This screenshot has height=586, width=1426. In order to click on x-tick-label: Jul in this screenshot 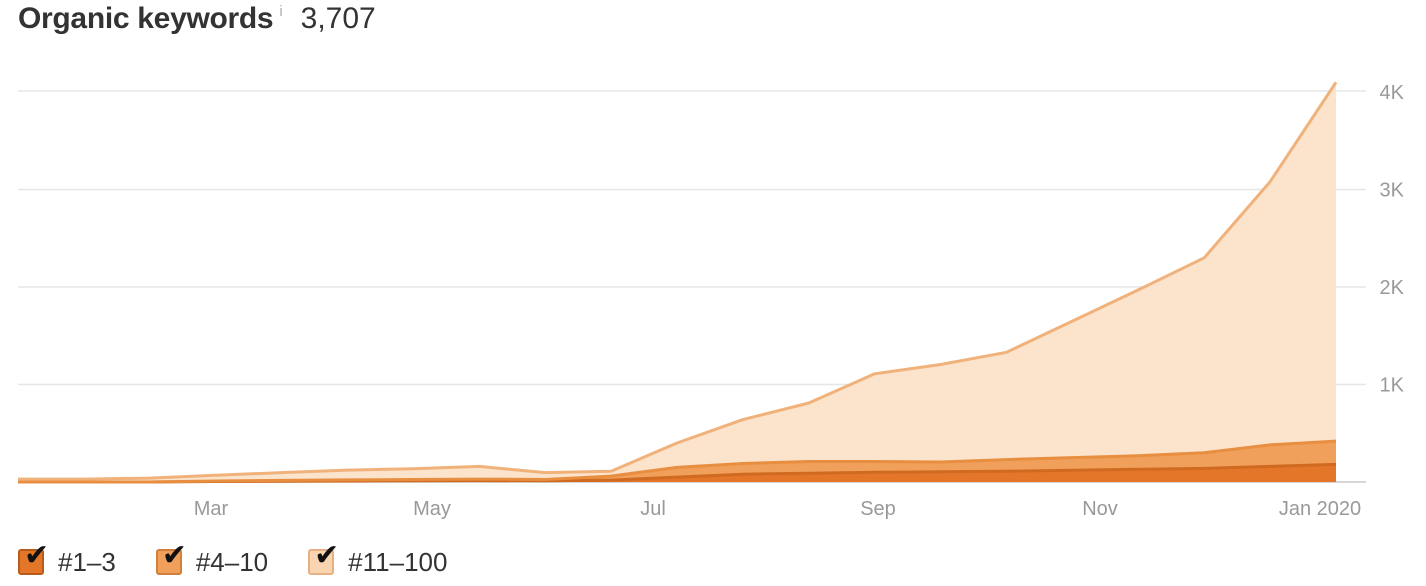, I will do `click(653, 509)`.